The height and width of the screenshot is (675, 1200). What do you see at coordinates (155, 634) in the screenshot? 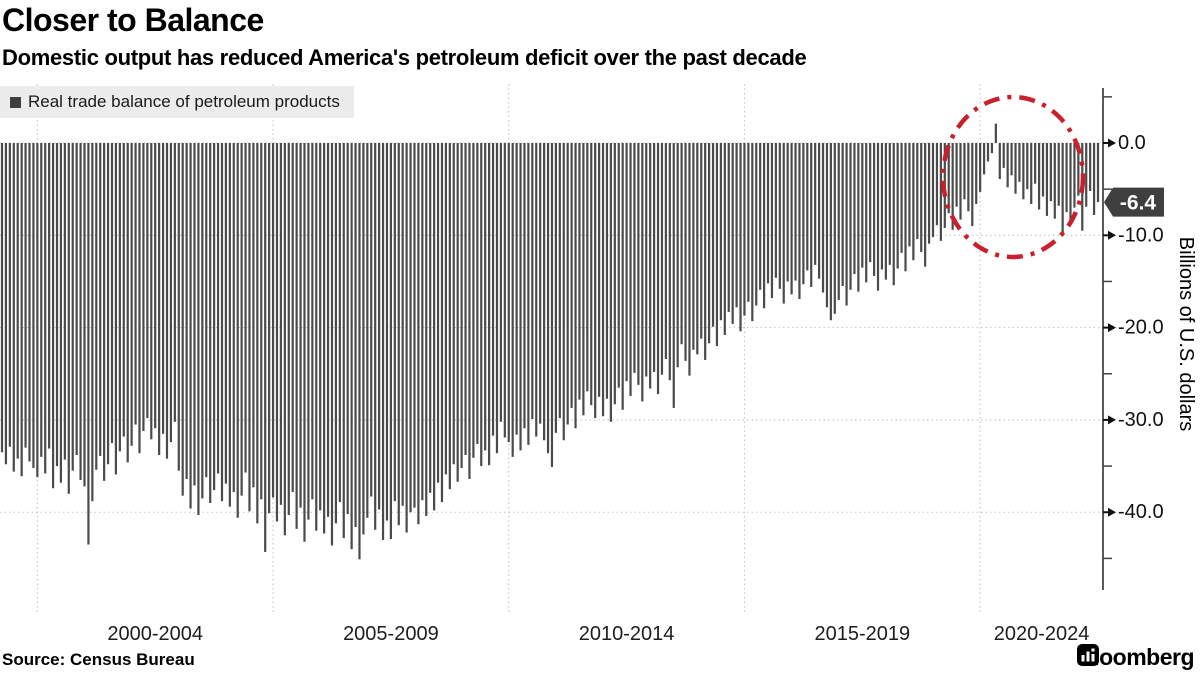
I see `x-axis-label: 2000-2004` at bounding box center [155, 634].